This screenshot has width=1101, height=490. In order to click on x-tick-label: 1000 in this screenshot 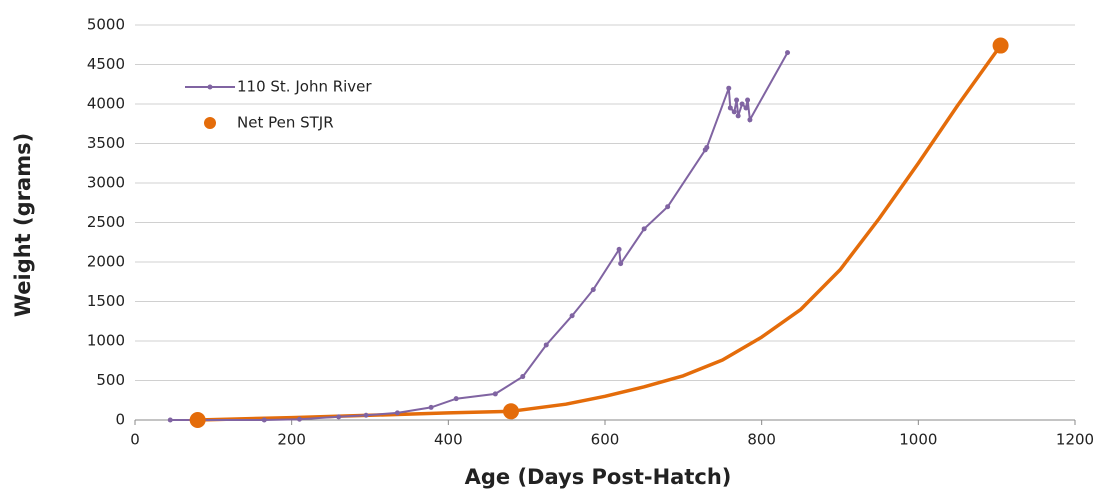, I will do `click(918, 440)`.